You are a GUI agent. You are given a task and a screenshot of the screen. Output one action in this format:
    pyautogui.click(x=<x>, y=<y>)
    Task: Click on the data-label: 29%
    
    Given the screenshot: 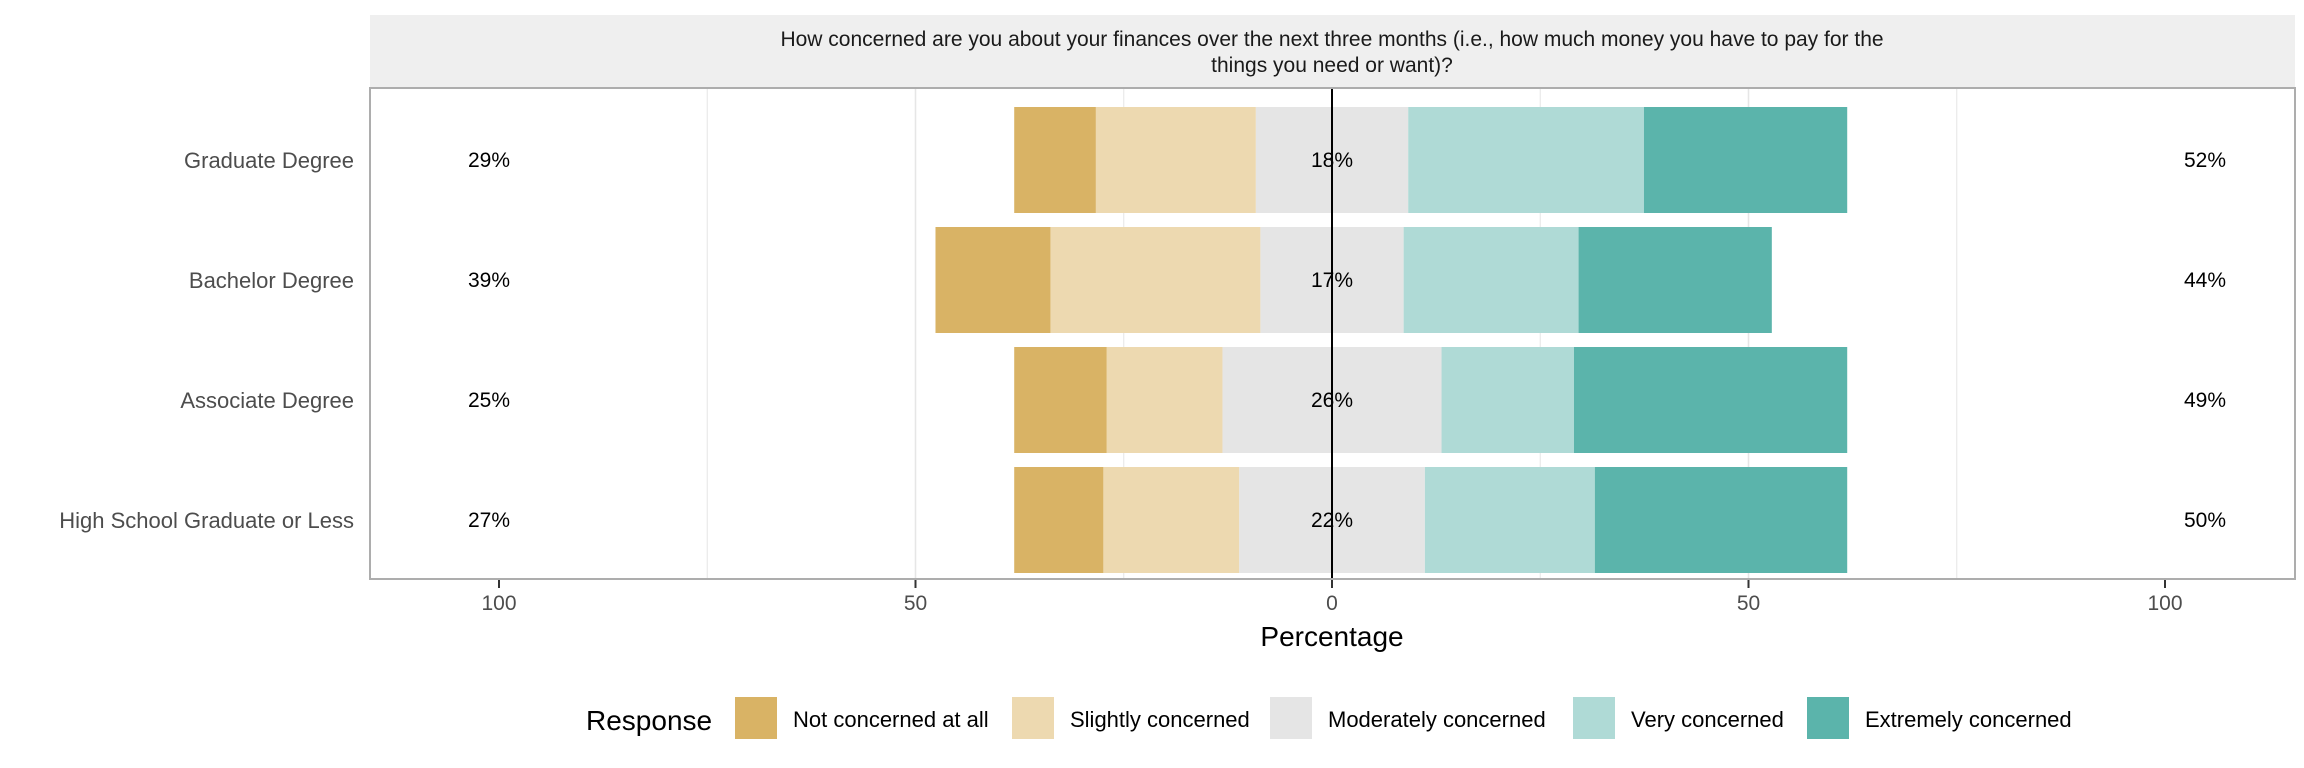 What is the action you would take?
    pyautogui.click(x=489, y=160)
    